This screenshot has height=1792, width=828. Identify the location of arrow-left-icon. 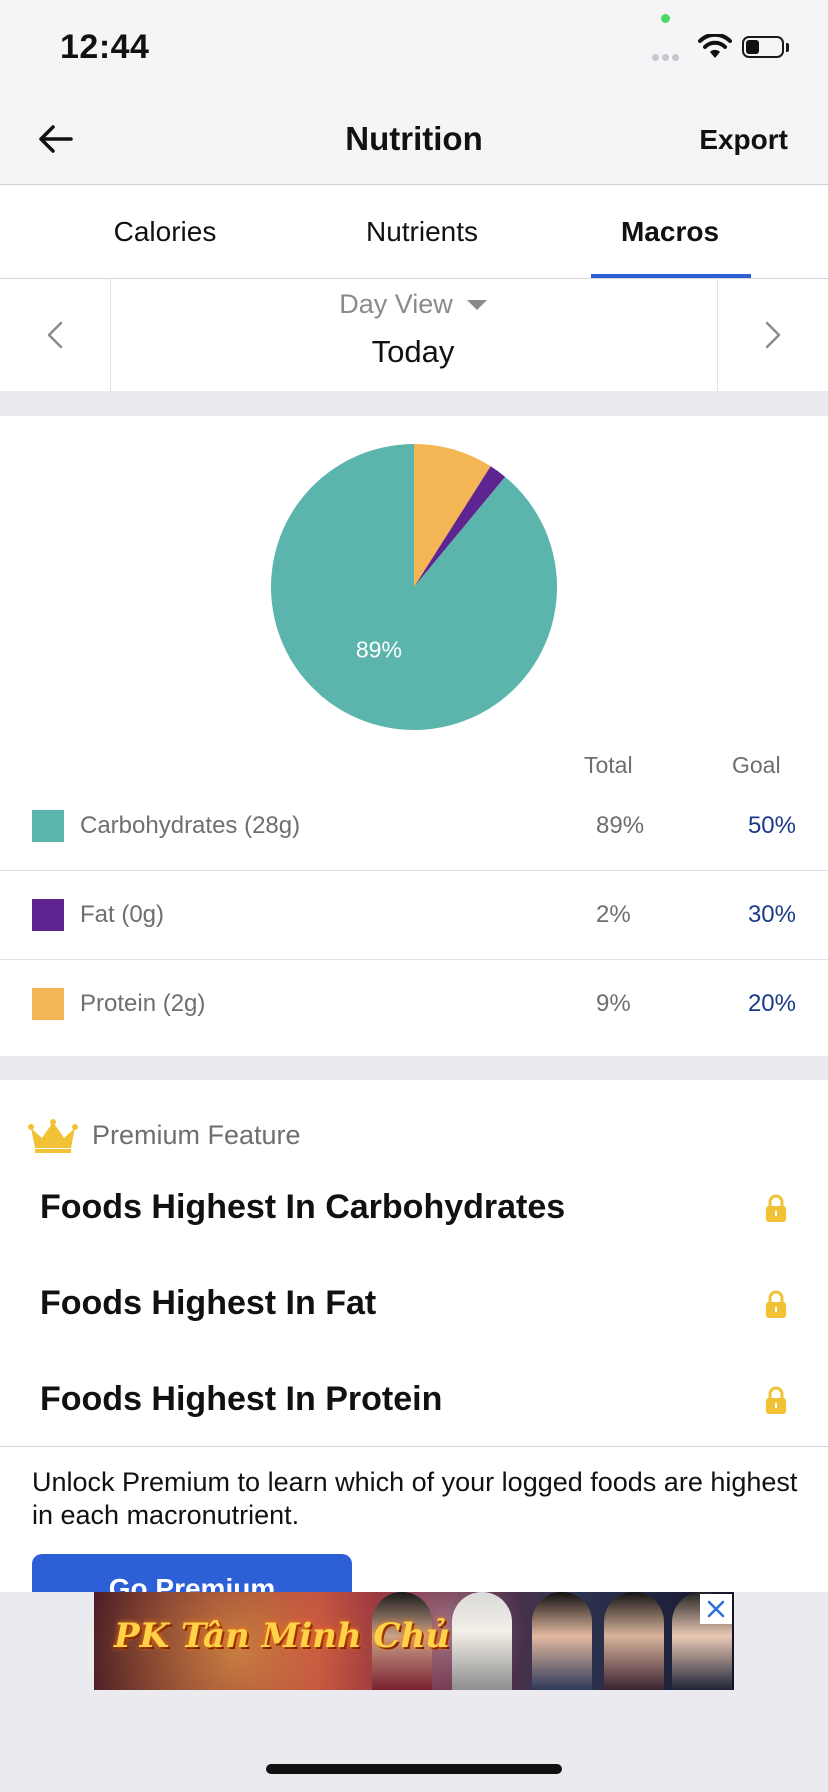
(56, 139).